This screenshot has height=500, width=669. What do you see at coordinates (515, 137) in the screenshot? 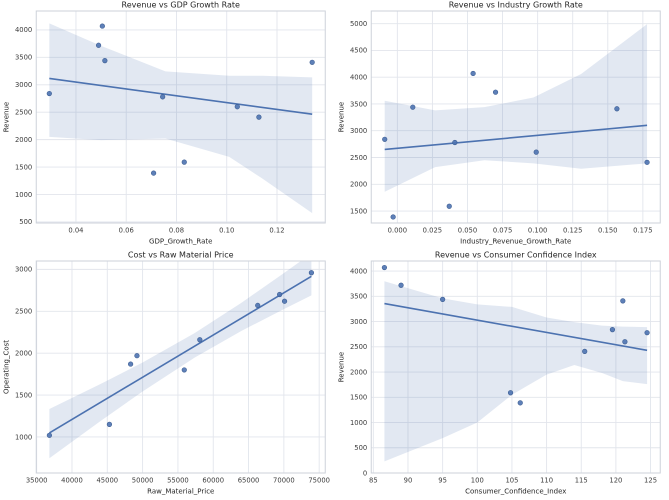
I see `regression-line` at bounding box center [515, 137].